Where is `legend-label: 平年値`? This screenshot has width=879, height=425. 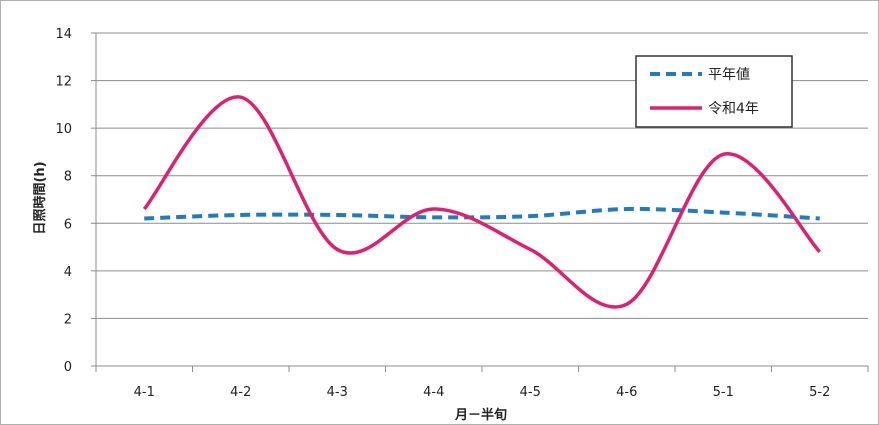
legend-label: 平年値 is located at coordinates (729, 75).